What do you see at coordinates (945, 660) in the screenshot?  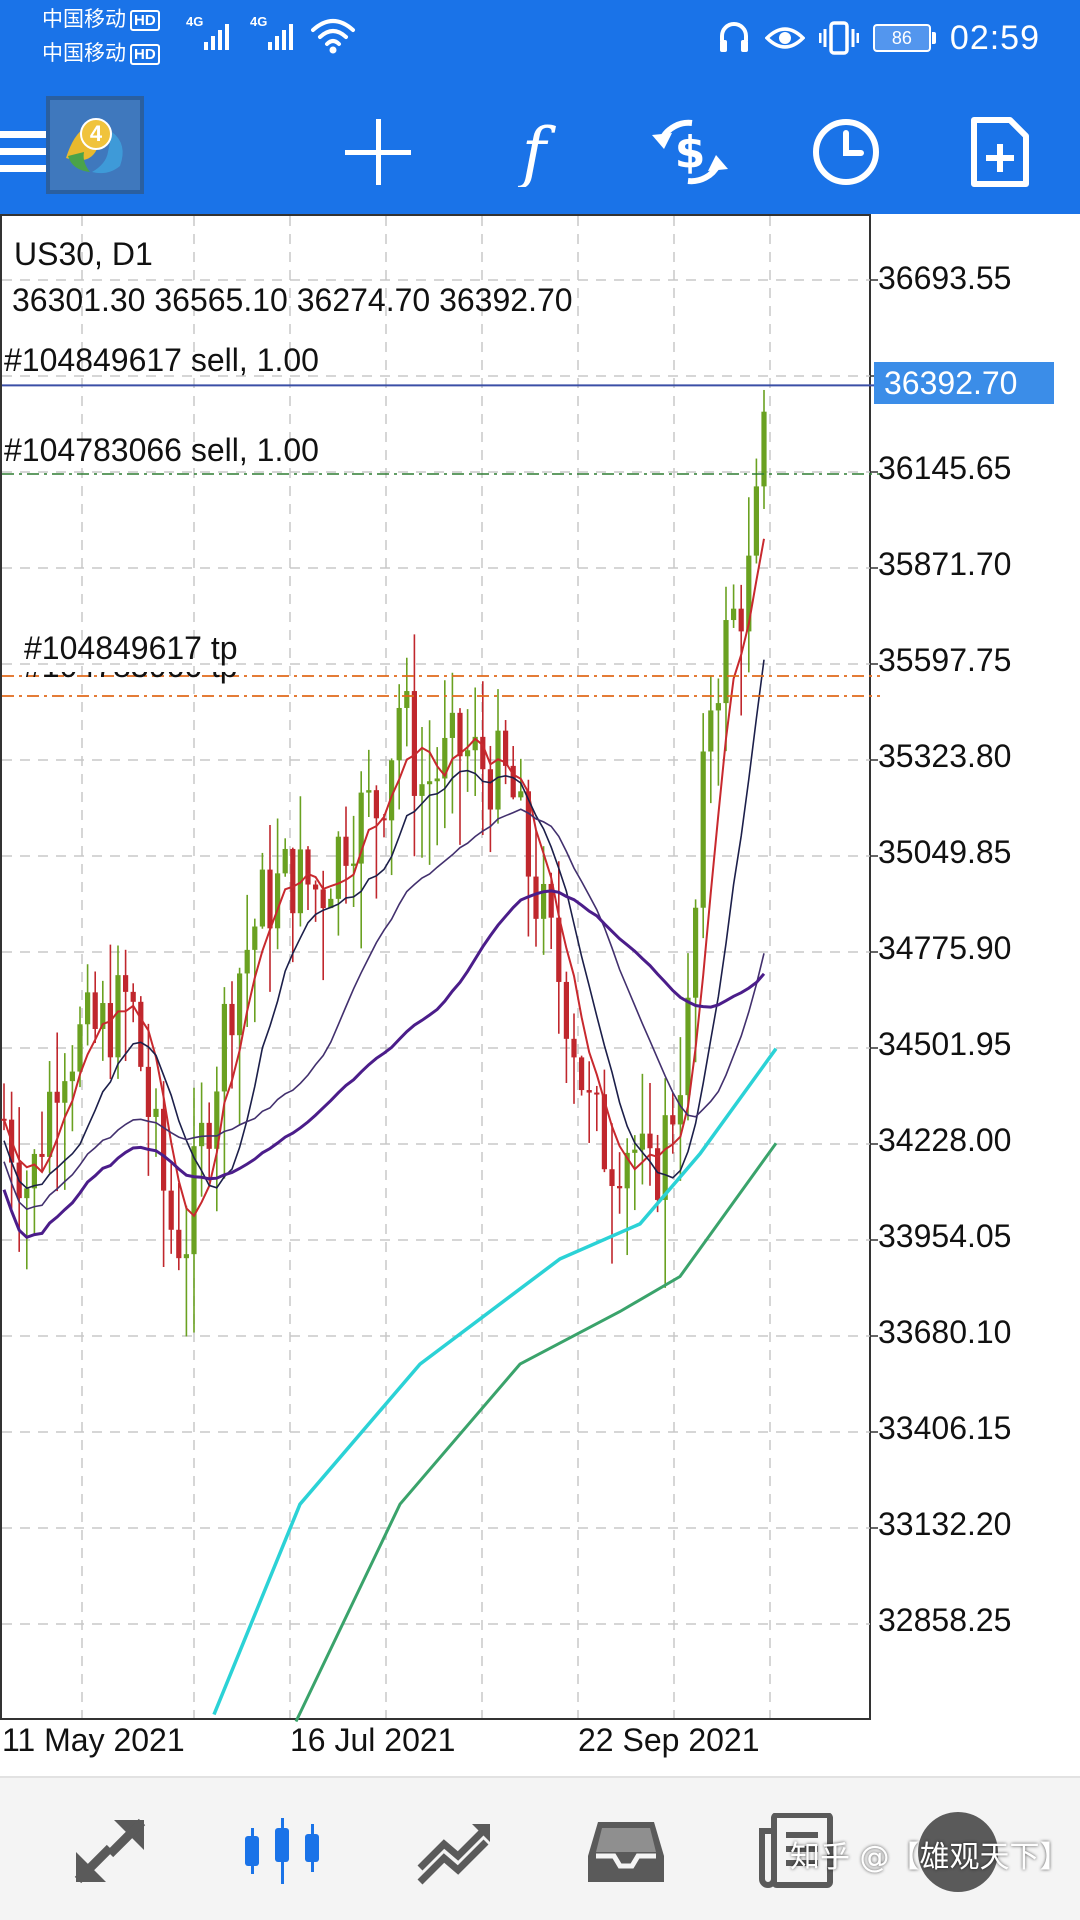 I see `price-axis-label: 35597.75` at bounding box center [945, 660].